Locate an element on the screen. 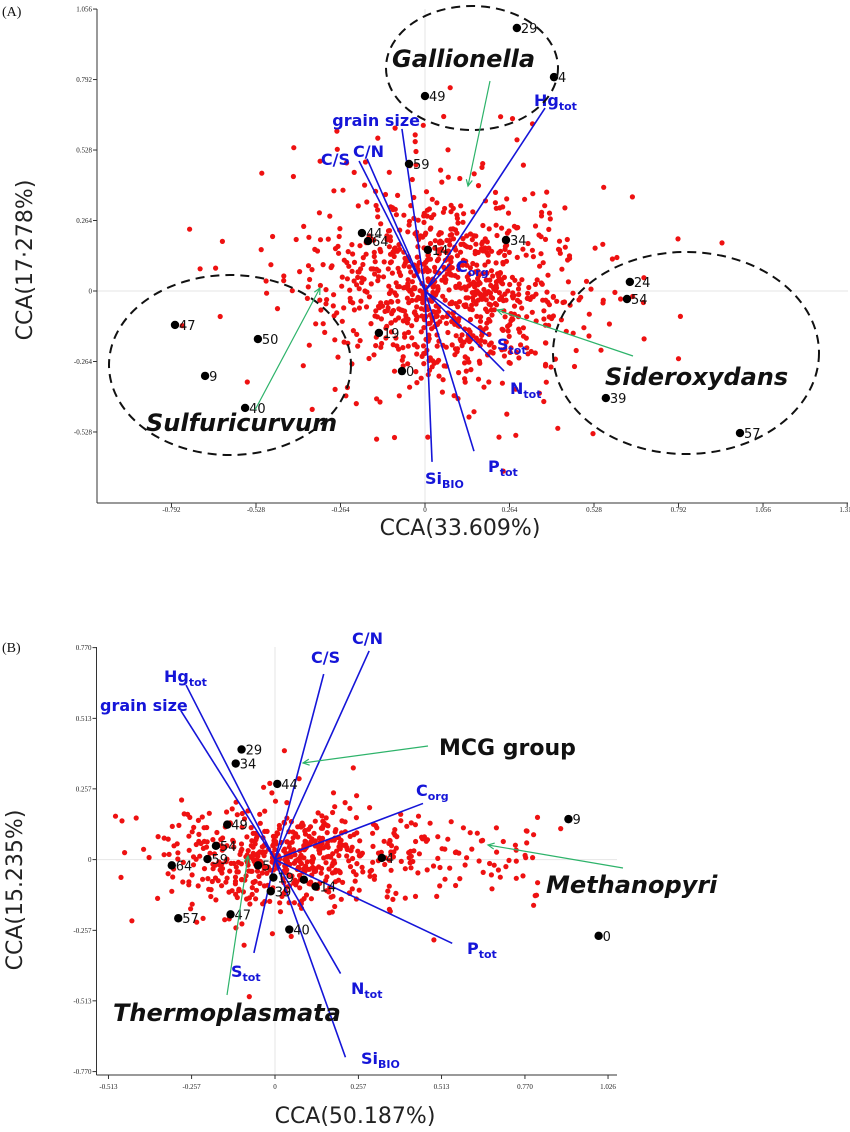 This screenshot has width=850, height=1132. vector-label-main: C/S is located at coordinates (335, 159).